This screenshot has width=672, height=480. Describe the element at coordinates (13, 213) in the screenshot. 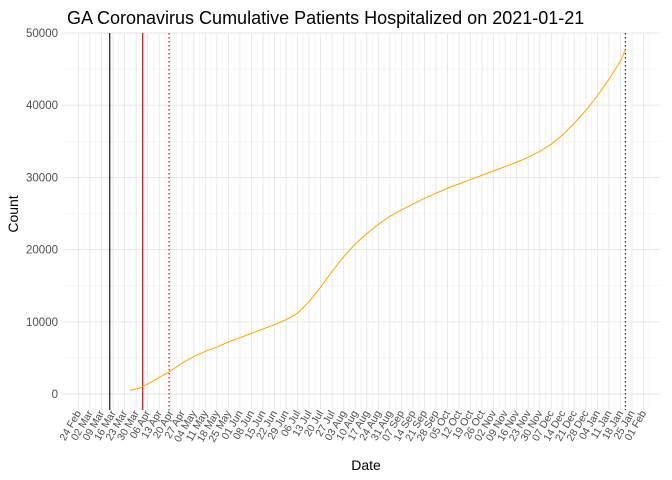

I see `y-axis-label: Count` at that location.